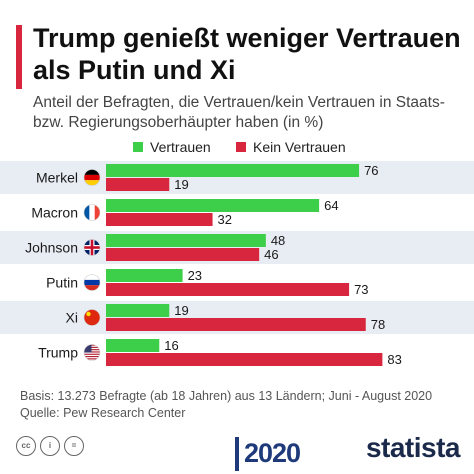  Describe the element at coordinates (92, 177) in the screenshot. I see `germany-flag-icon` at that location.